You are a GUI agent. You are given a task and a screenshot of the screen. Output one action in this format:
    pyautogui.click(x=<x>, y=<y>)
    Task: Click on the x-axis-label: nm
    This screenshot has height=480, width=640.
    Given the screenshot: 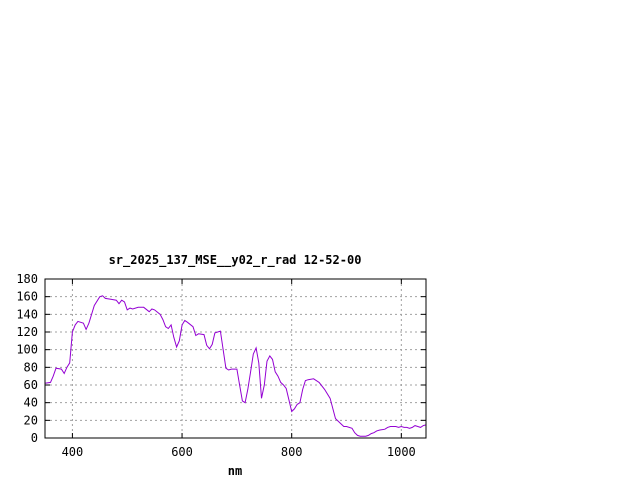 What is the action you would take?
    pyautogui.click(x=235, y=471)
    